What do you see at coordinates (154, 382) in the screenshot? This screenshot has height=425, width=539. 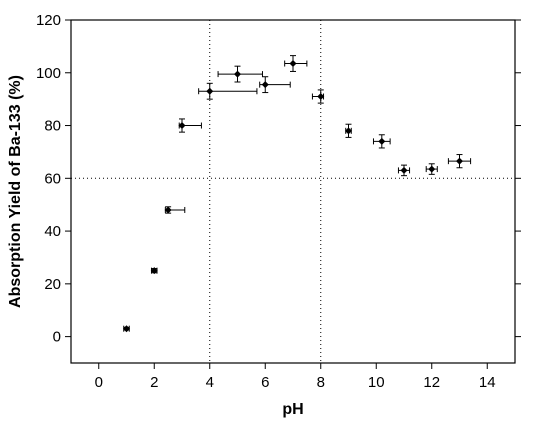 I see `x-tick-label: 2` at bounding box center [154, 382].